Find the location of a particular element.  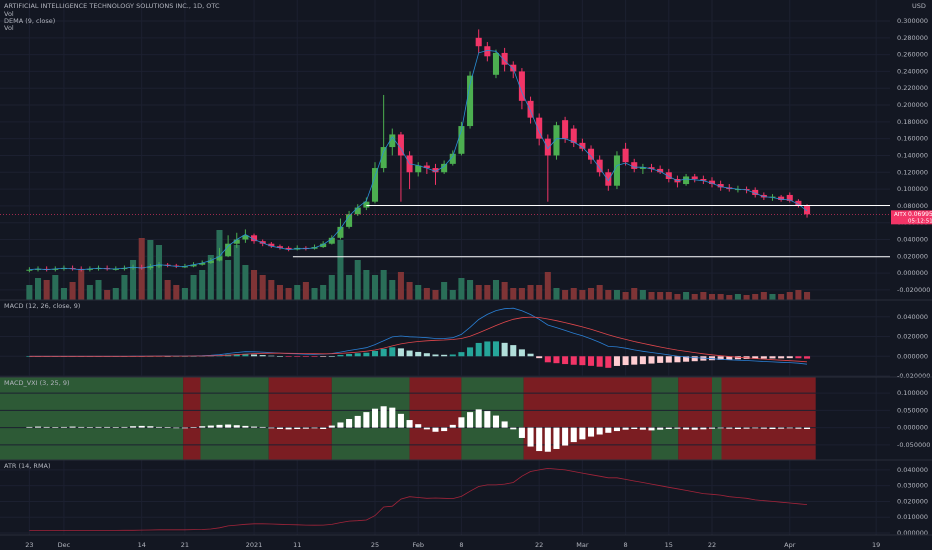

x-tick-label: 8 is located at coordinates (626, 545).